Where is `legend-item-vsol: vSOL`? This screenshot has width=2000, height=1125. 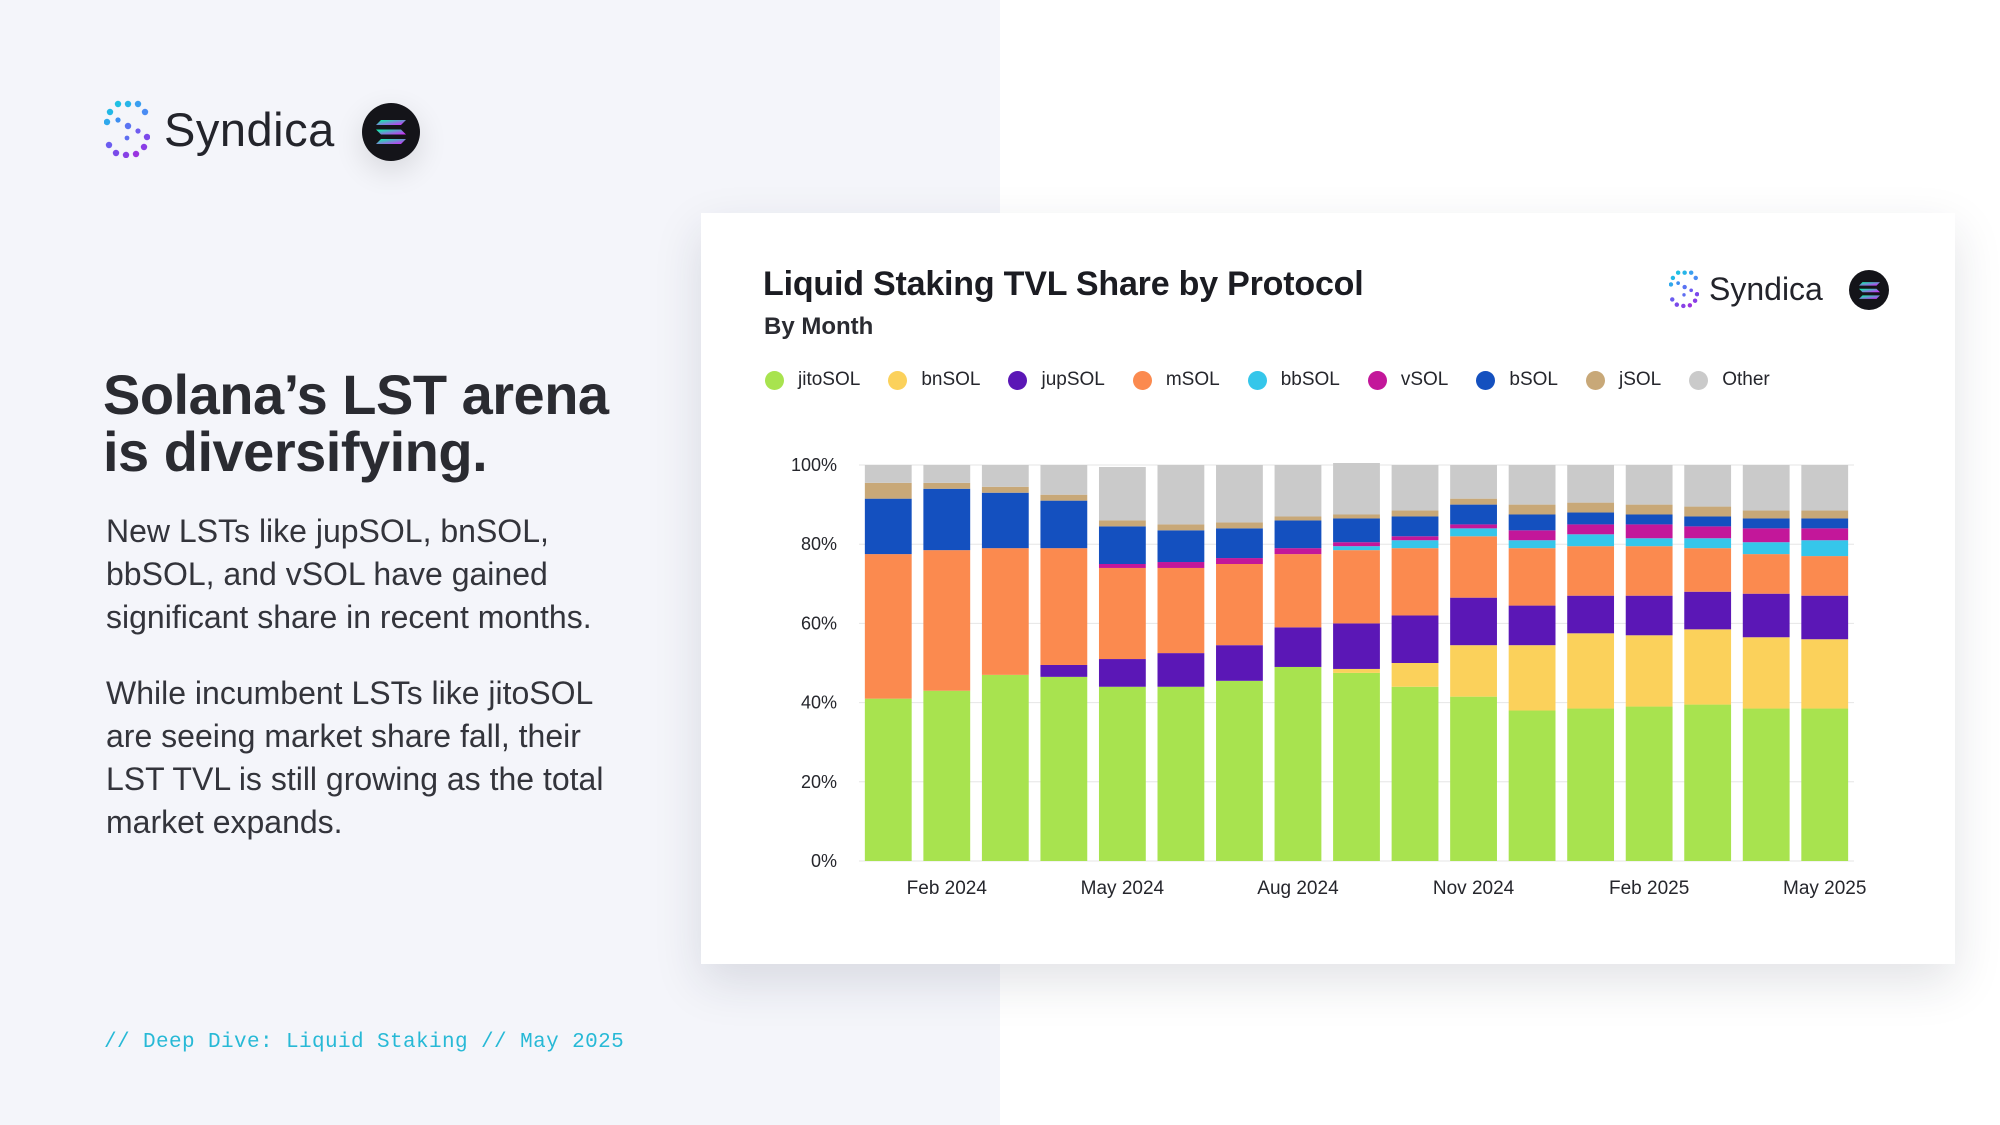 legend-item-vsol: vSOL is located at coordinates (1407, 380).